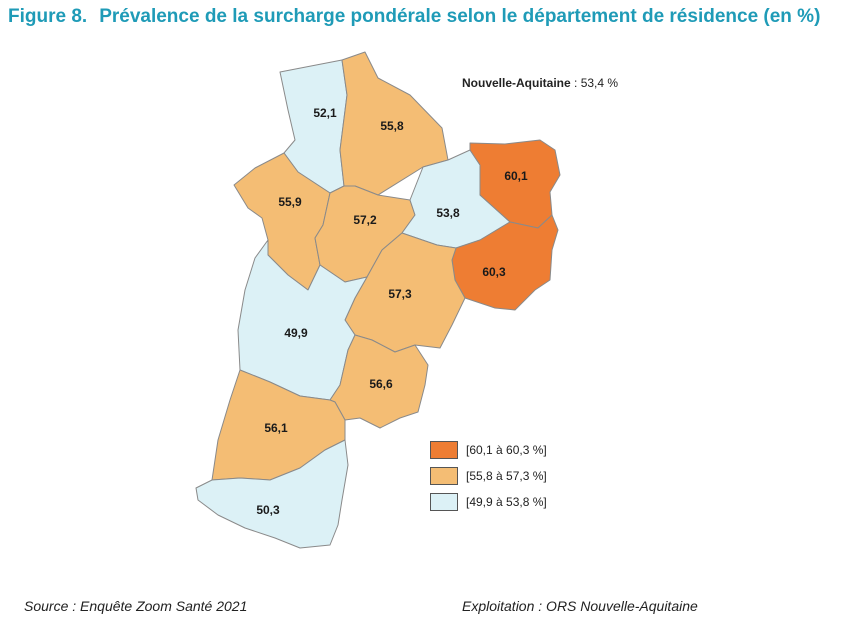 The width and height of the screenshot is (866, 635). What do you see at coordinates (381, 384) in the screenshot?
I see `lot-et-garonne-value-label: 56,6` at bounding box center [381, 384].